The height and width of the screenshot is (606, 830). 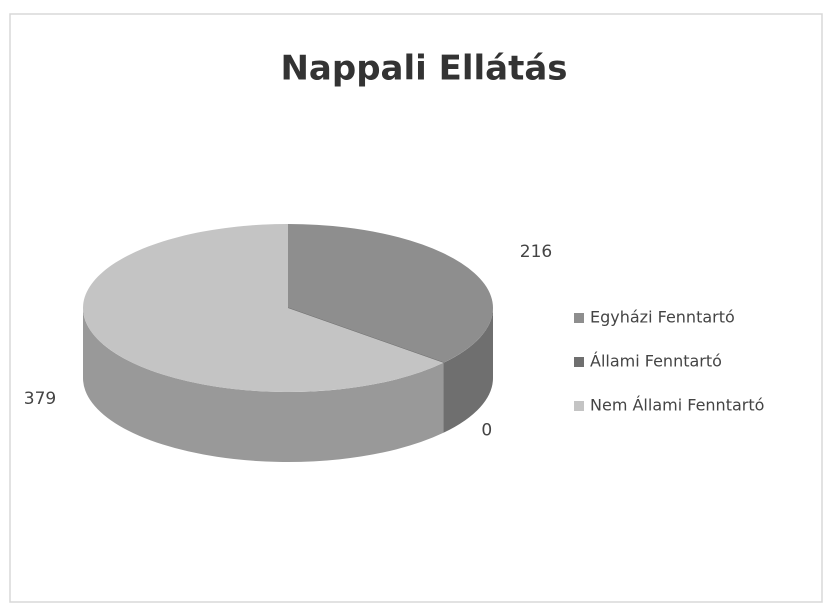 What do you see at coordinates (536, 252) in the screenshot?
I see `data-label: 216` at bounding box center [536, 252].